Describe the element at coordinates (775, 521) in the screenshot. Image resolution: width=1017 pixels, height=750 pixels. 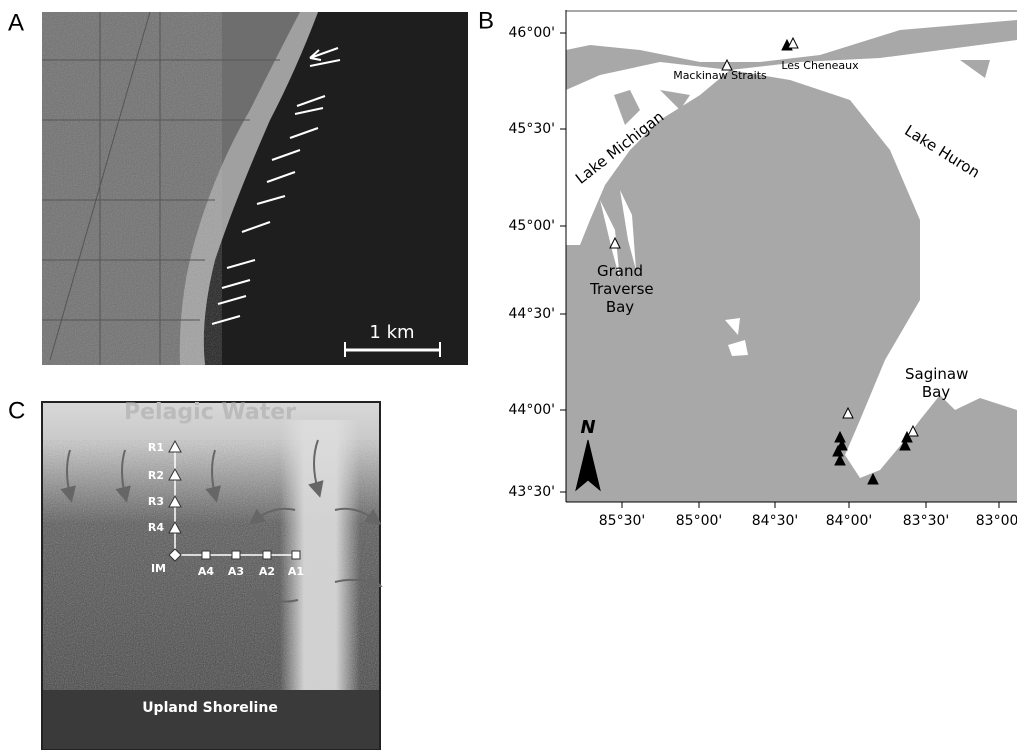
I see `lon-tick-label: 84°30'` at that location.